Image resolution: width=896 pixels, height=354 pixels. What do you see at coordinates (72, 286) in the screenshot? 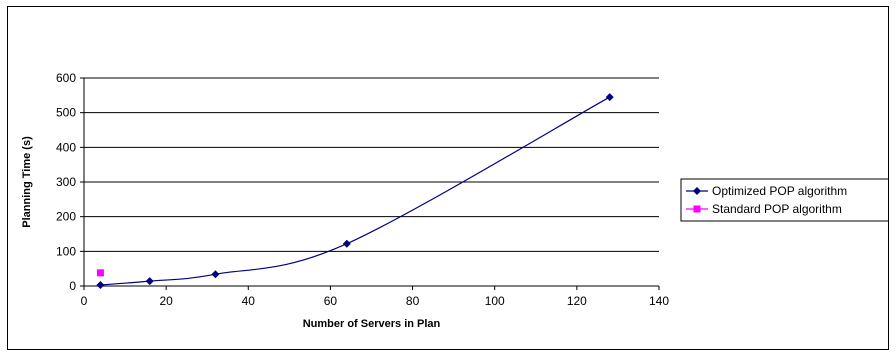
I see `y-tick-label: 0` at bounding box center [72, 286].